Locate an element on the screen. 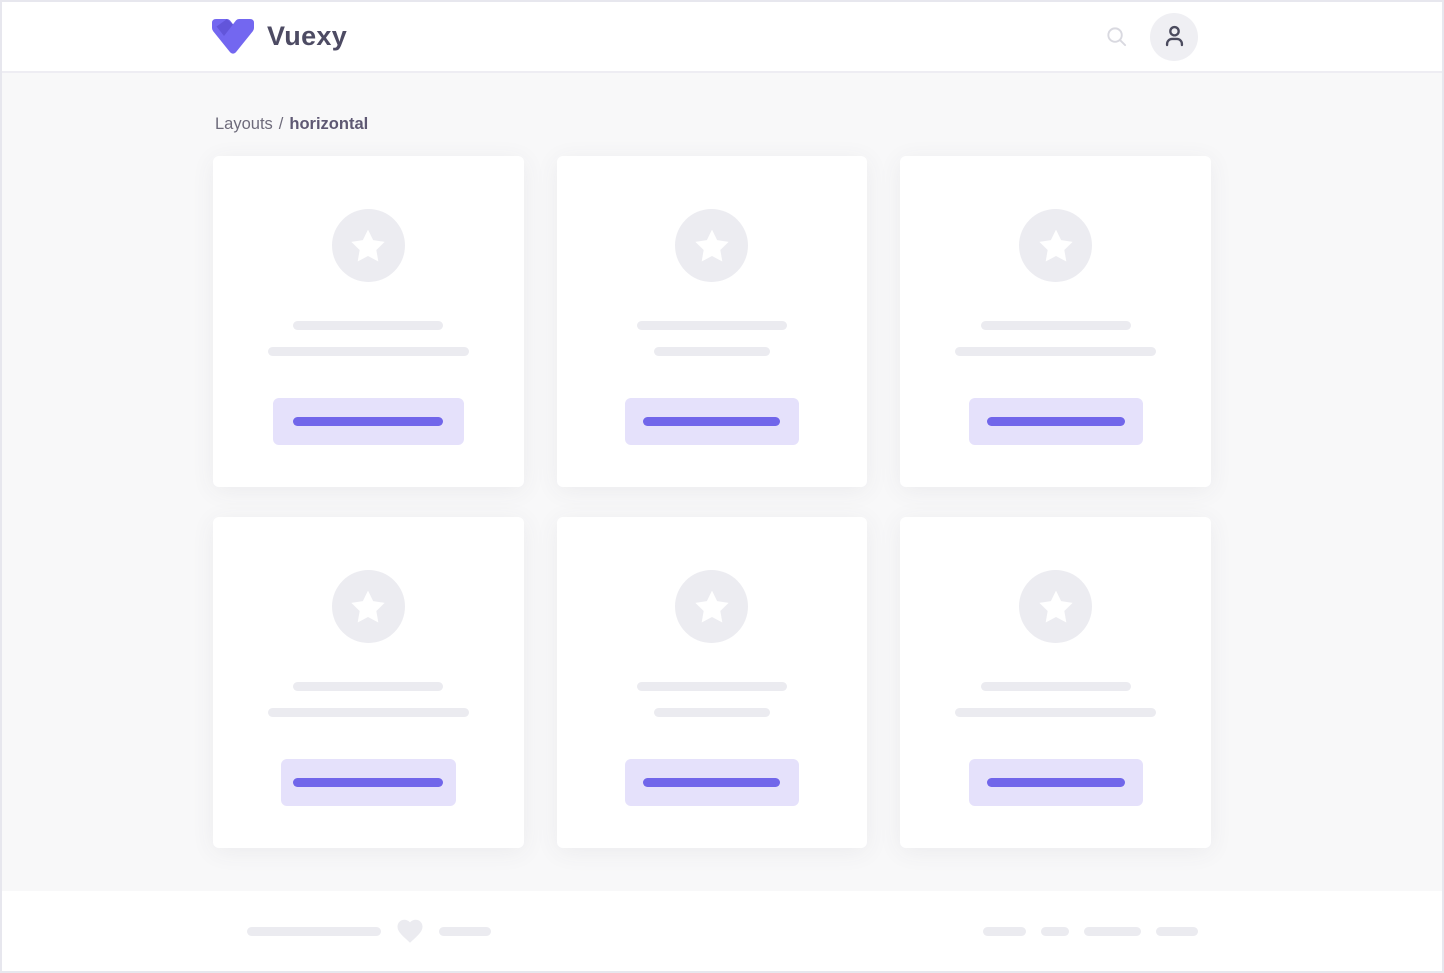 The image size is (1444, 973). breadcrumb: Layouts / horizontal is located at coordinates (713, 124).